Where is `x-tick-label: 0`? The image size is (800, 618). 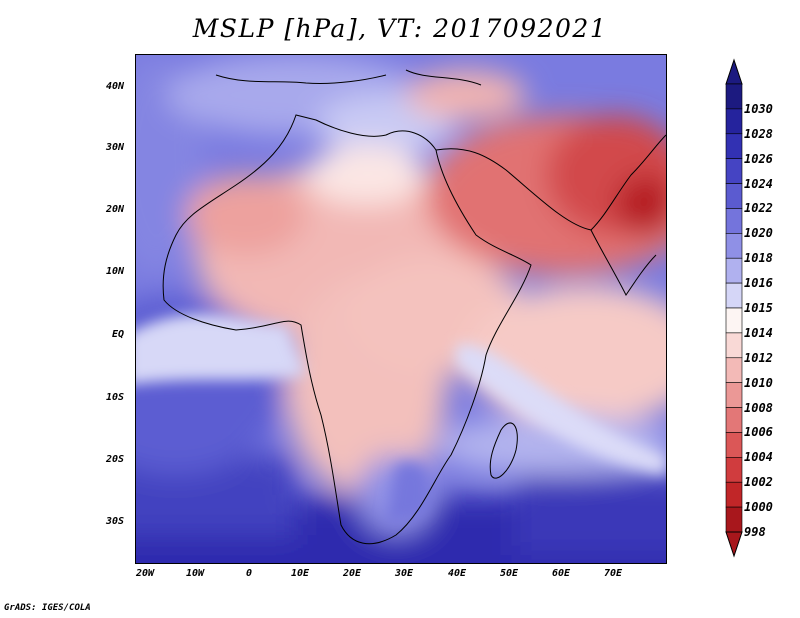 x-tick-label: 0 is located at coordinates (249, 573).